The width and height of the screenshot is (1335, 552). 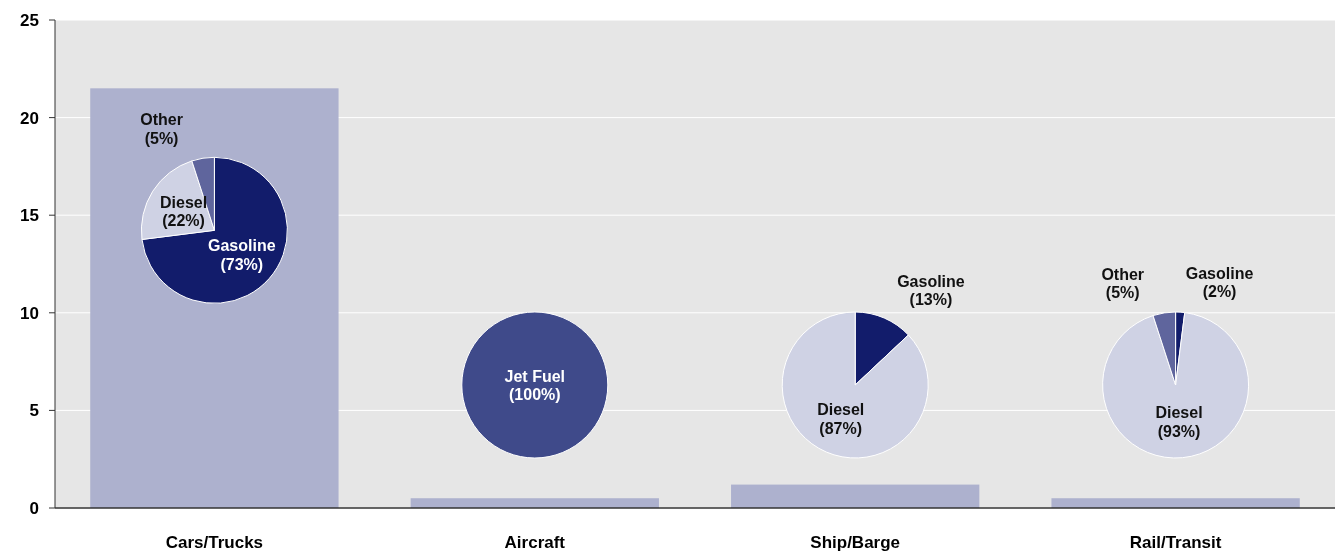 I want to click on y-tick-label: 25, so click(x=29, y=20).